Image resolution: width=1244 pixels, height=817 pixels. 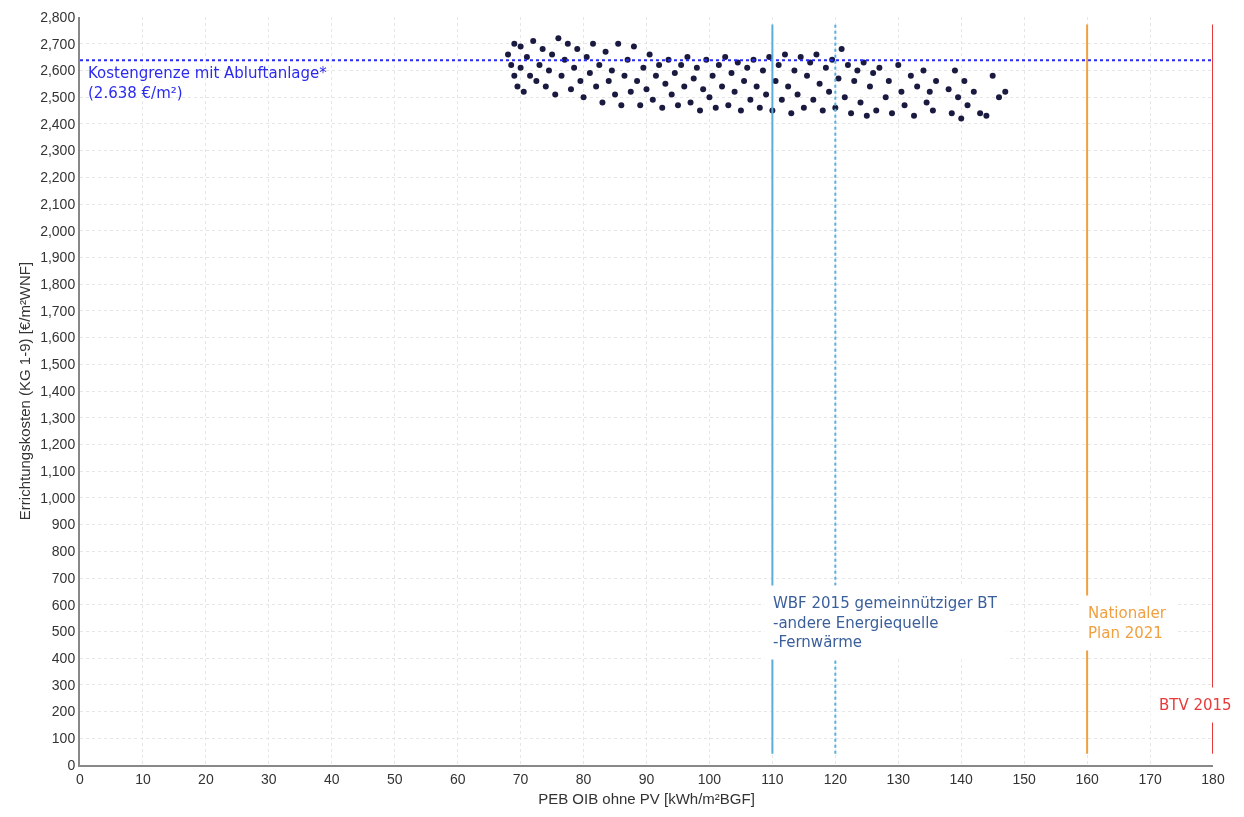 I want to click on x-tick-label: 70, so click(x=520, y=778).